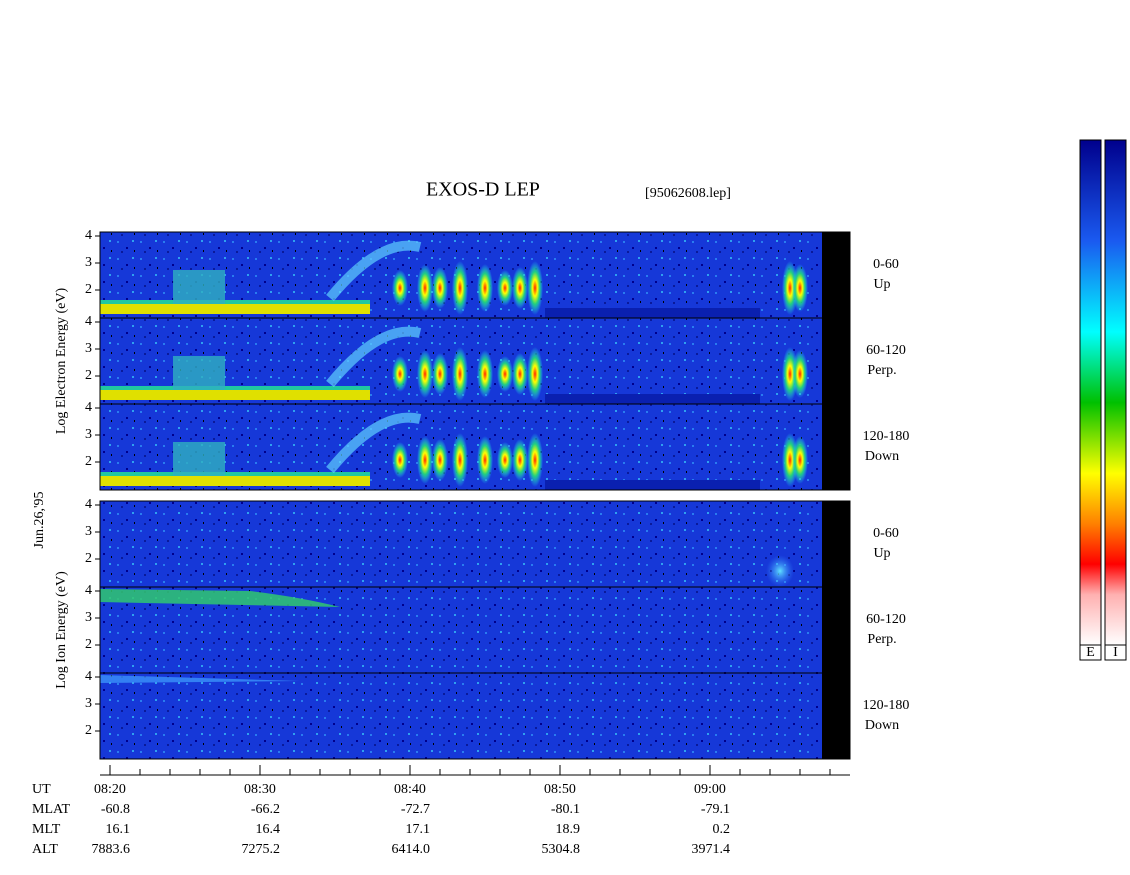  Describe the element at coordinates (265, 809) in the screenshot. I see `row-value: -66.2` at that location.